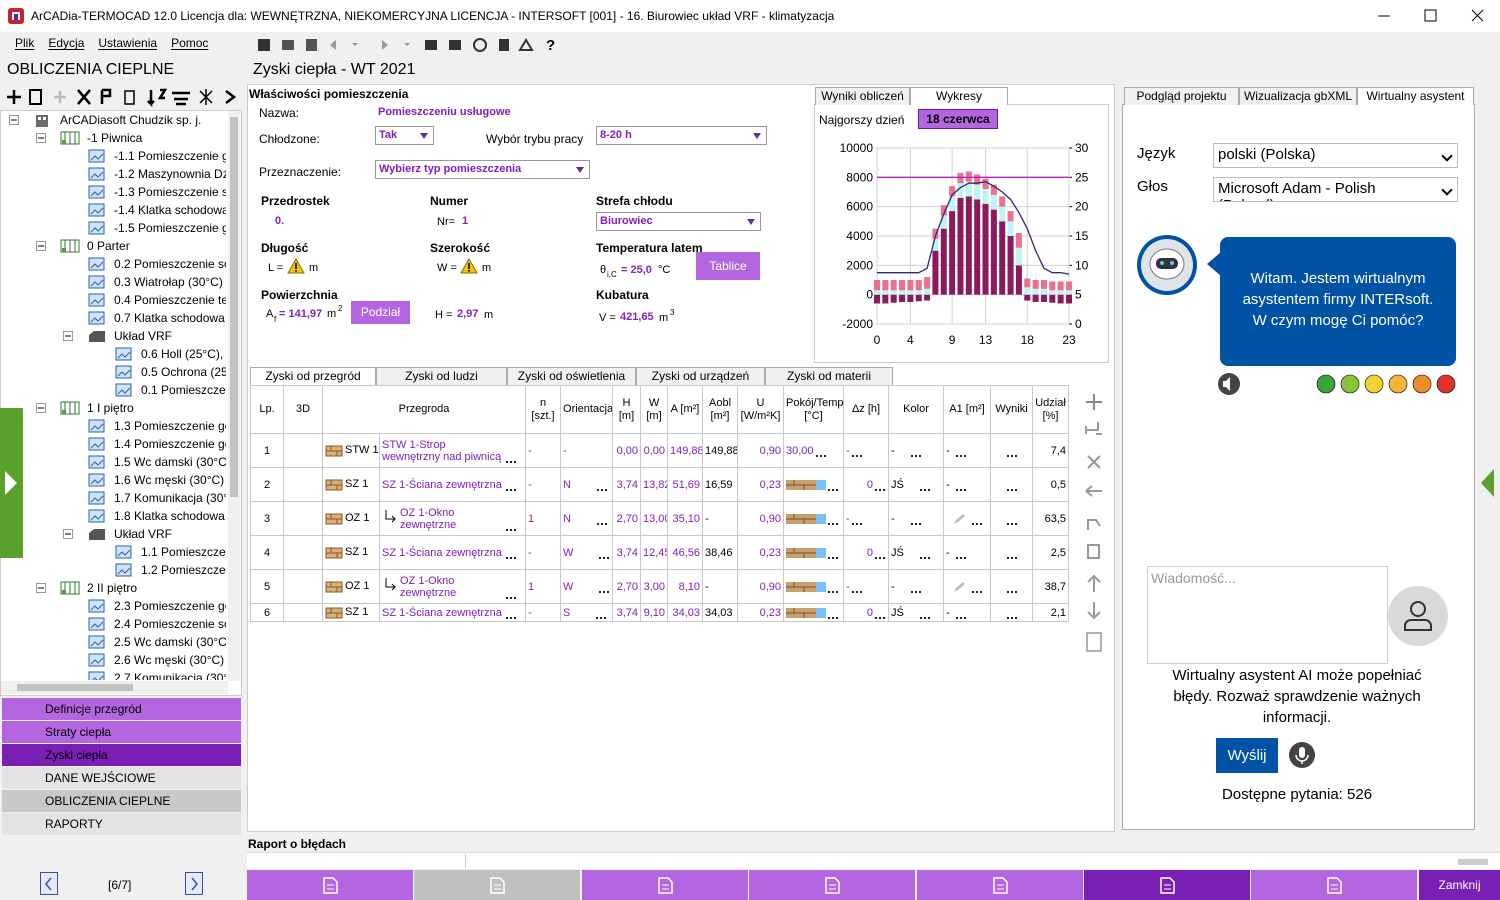 The width and height of the screenshot is (1500, 900). What do you see at coordinates (183, 552) in the screenshot?
I see `tree-item: 1.1 Pomieszczer` at bounding box center [183, 552].